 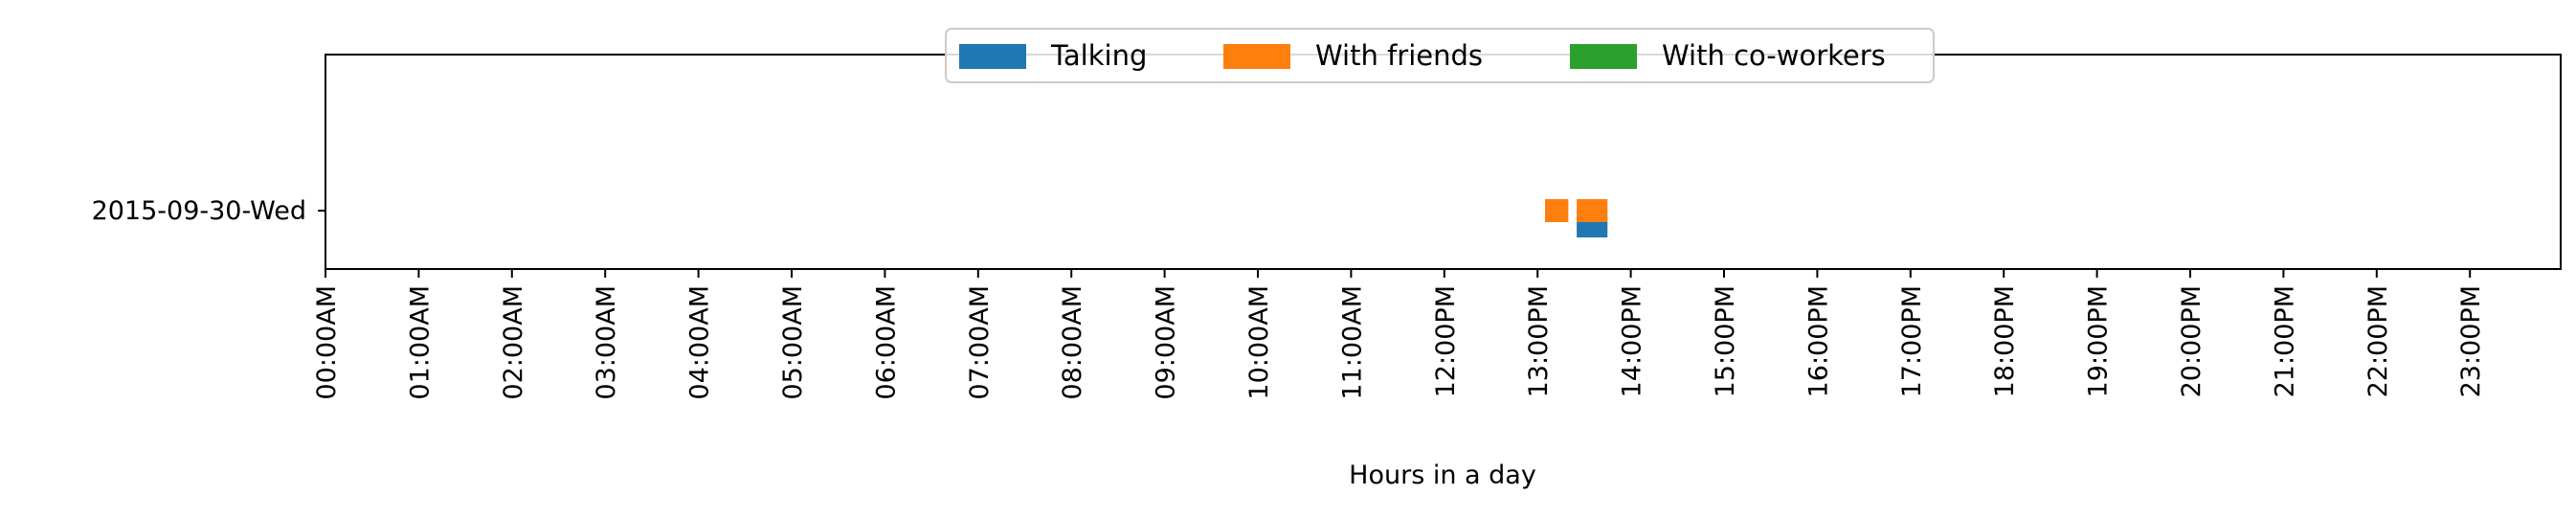 What do you see at coordinates (886, 342) in the screenshot?
I see `x-tick-label: 06:00AM` at bounding box center [886, 342].